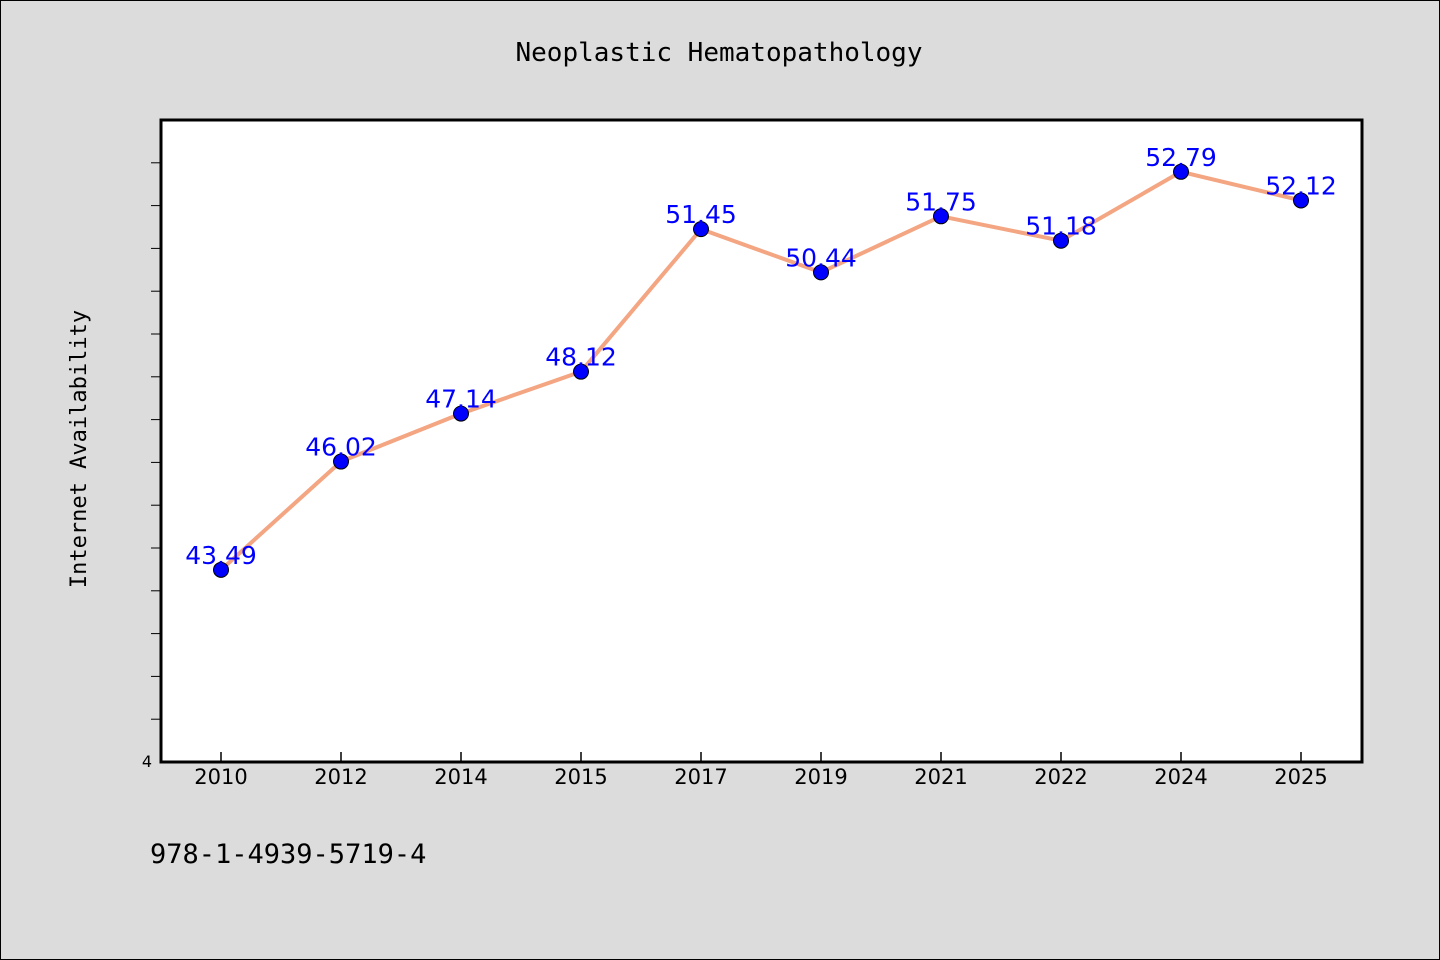  I want to click on data-label: 51.45, so click(701, 214).